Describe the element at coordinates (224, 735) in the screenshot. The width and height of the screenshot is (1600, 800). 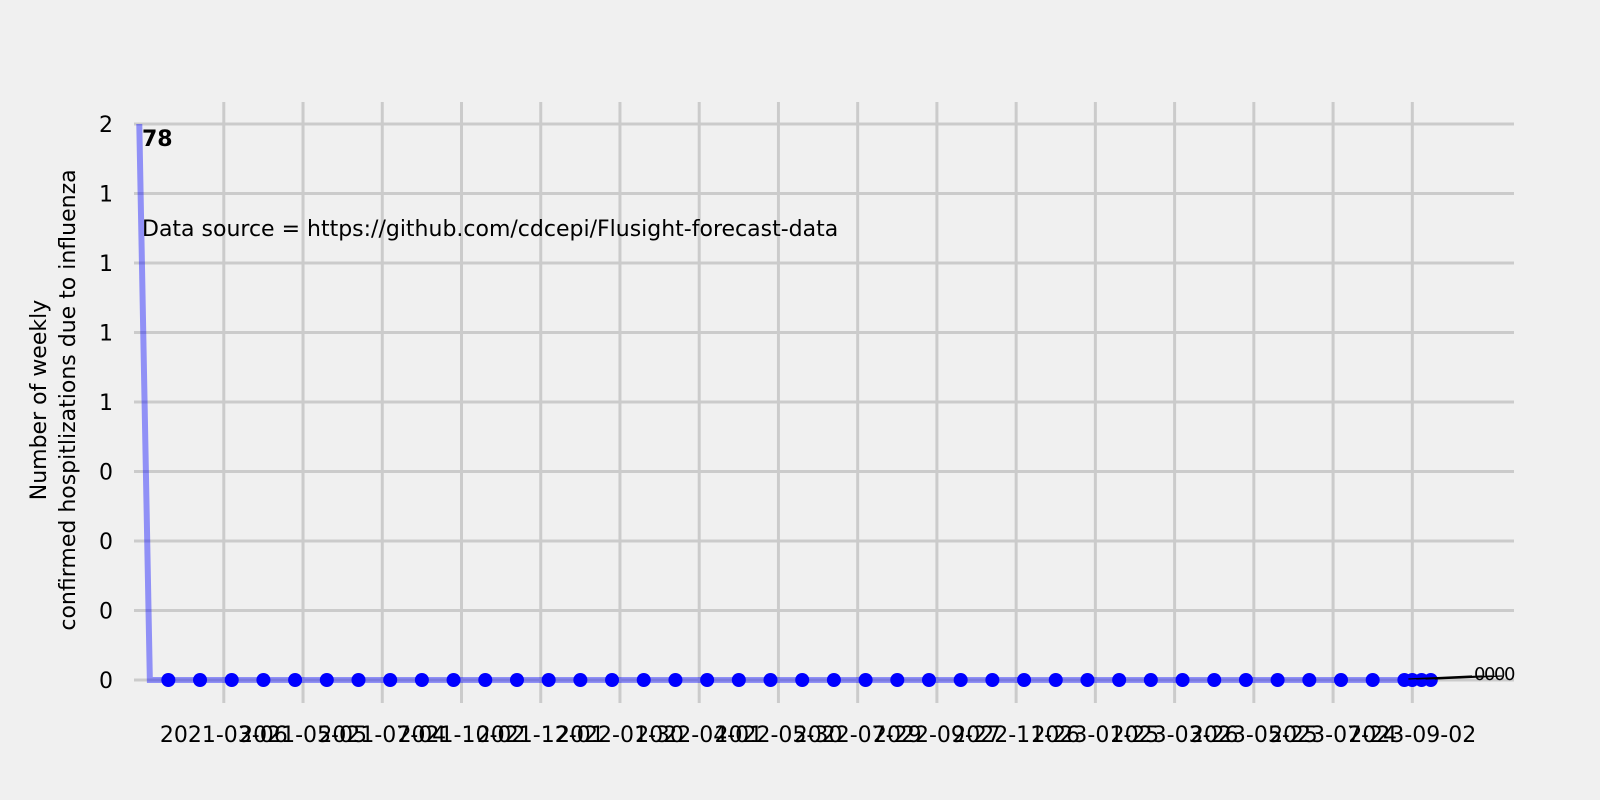
I see `x-tick-label: 2021-03-06` at that location.